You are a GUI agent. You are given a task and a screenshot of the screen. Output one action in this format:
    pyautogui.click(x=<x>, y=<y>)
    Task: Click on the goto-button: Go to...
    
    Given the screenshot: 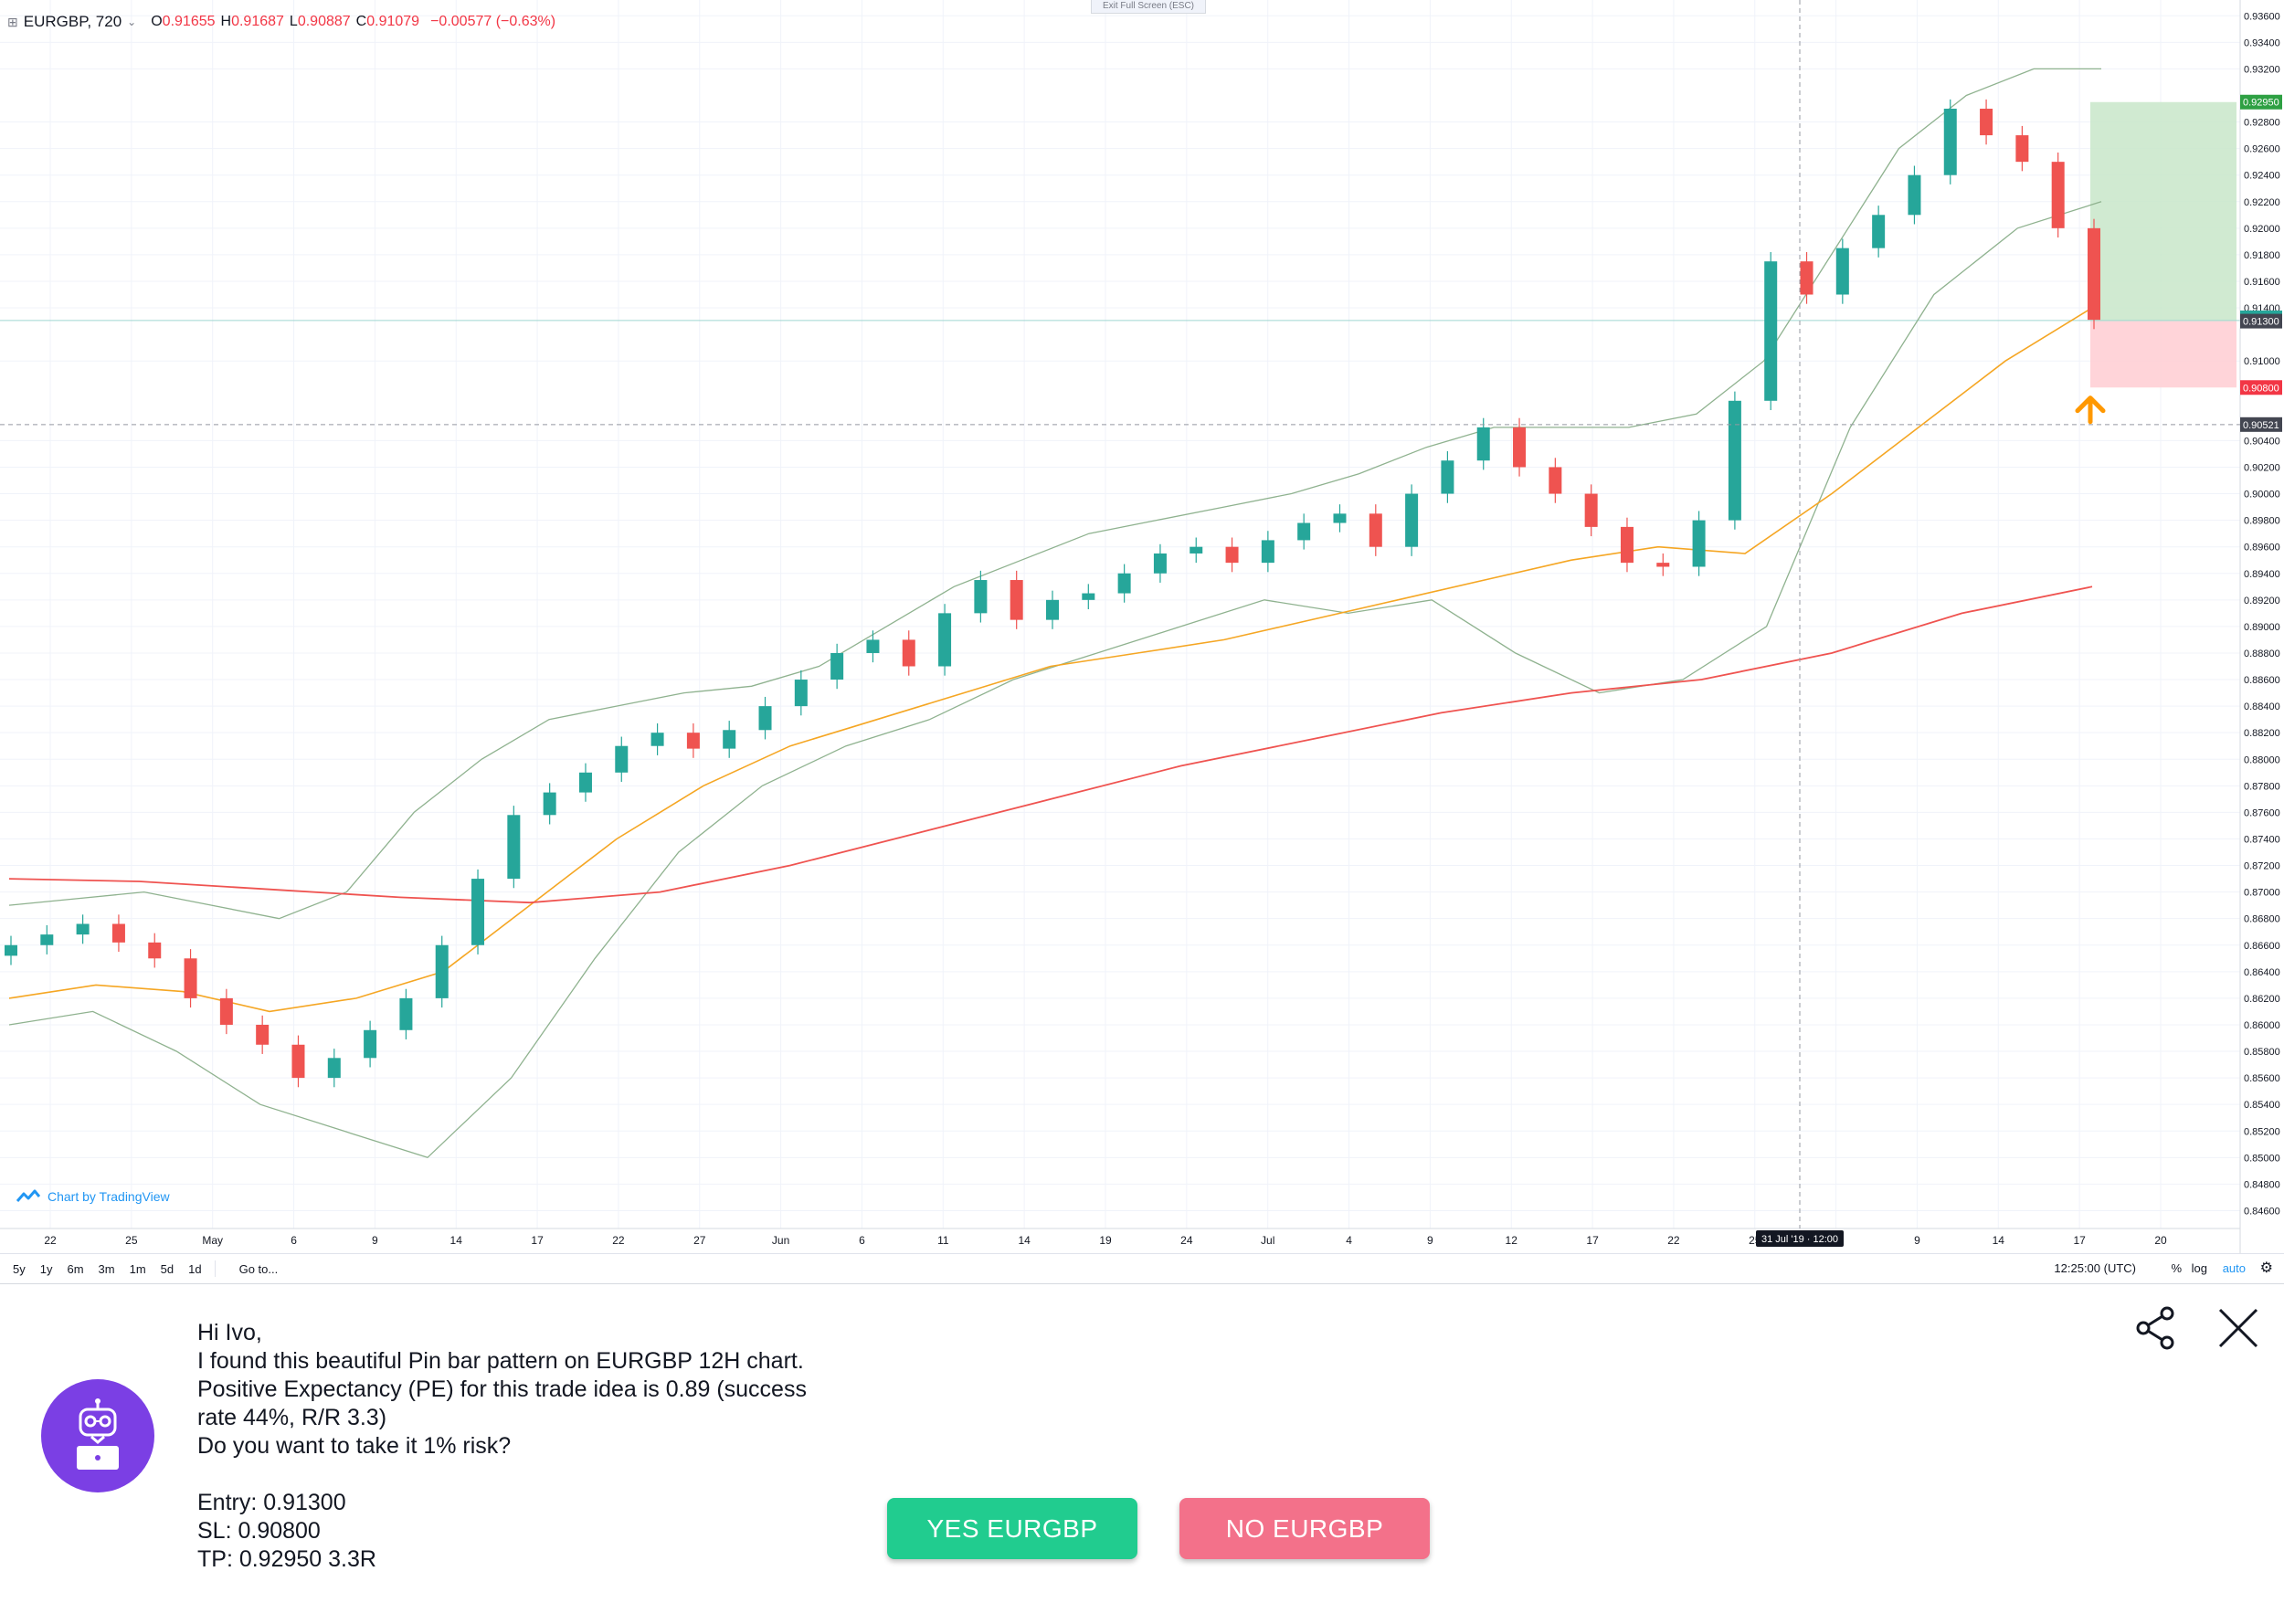 What is the action you would take?
    pyautogui.click(x=258, y=1269)
    